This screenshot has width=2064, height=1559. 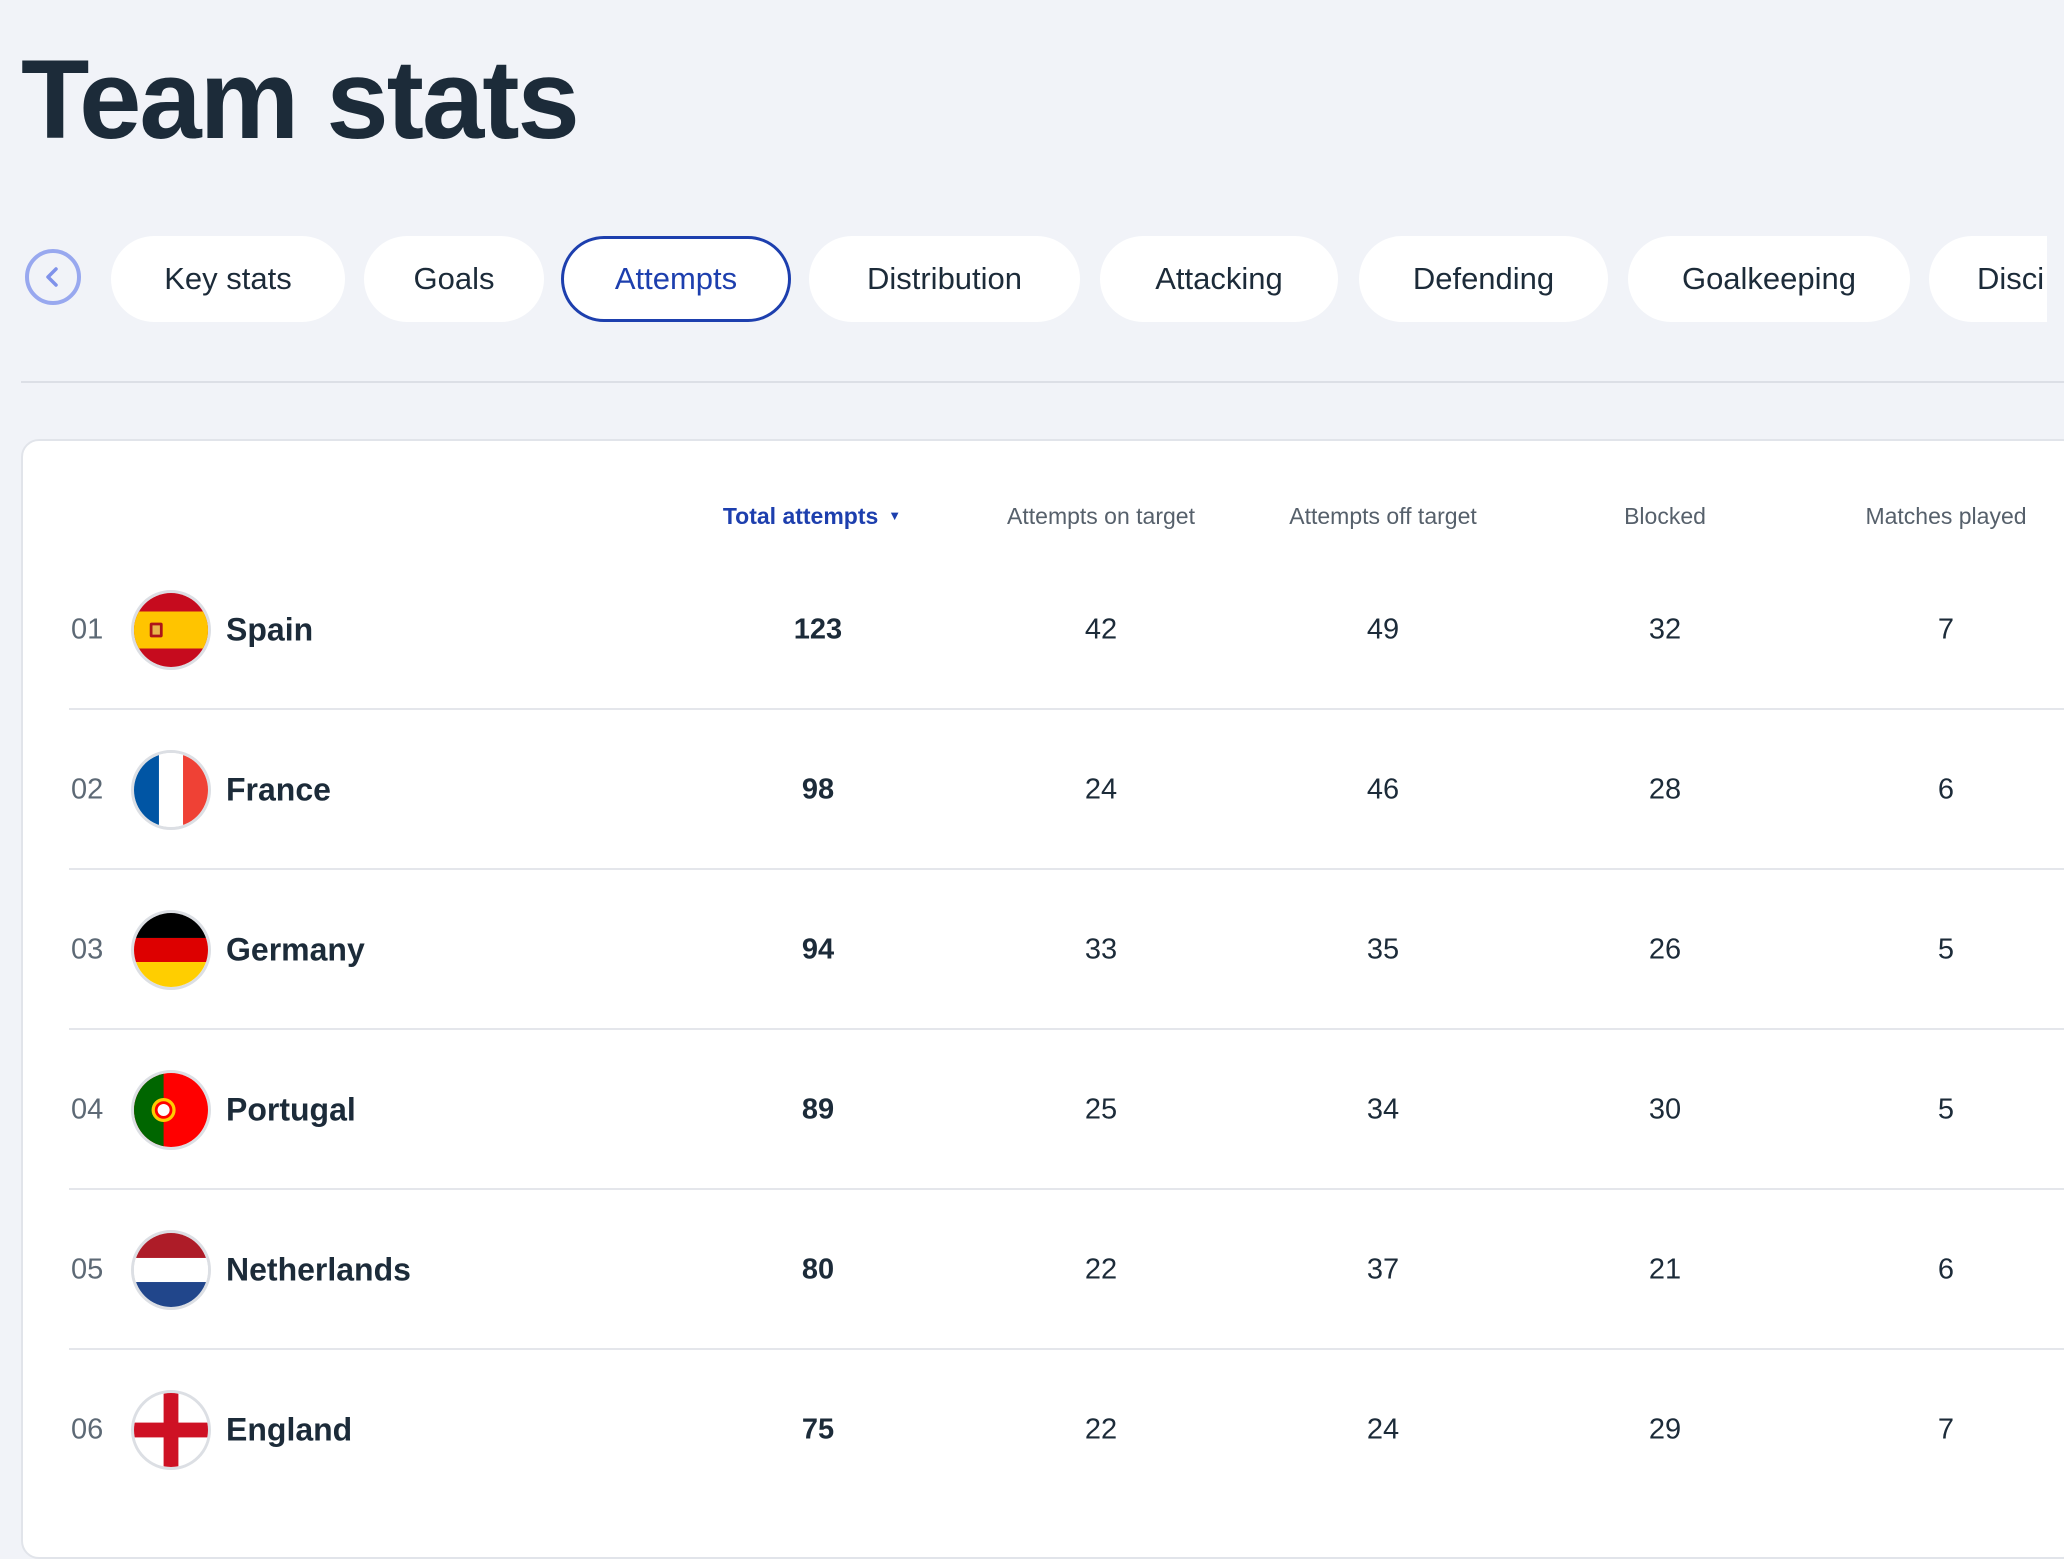 What do you see at coordinates (318, 1269) in the screenshot?
I see `team-name: Netherlands` at bounding box center [318, 1269].